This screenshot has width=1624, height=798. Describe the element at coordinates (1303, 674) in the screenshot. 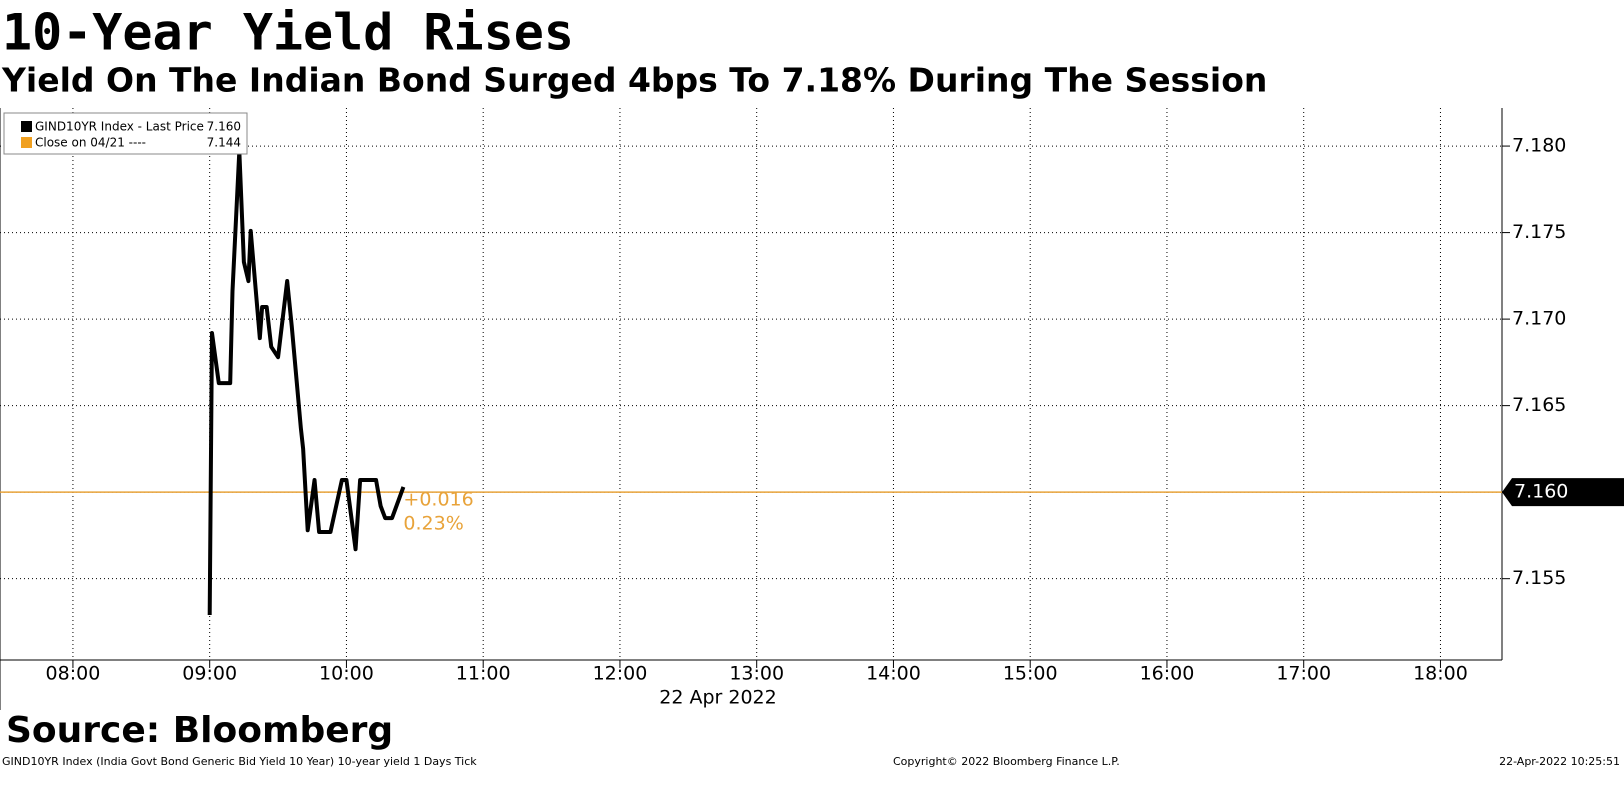

I see `x-tick-label: 17:00` at that location.